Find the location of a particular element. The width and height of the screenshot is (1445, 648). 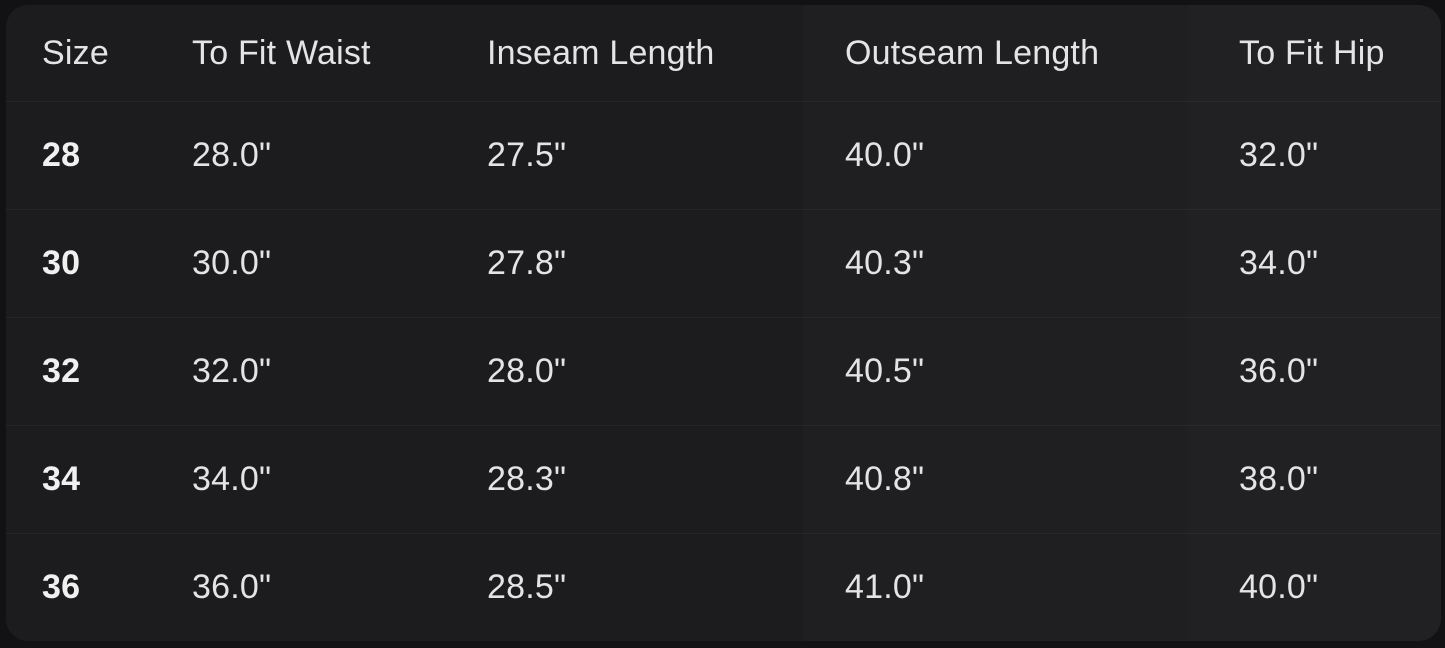

column-header-outseam: Outseam Length is located at coordinates (972, 52).